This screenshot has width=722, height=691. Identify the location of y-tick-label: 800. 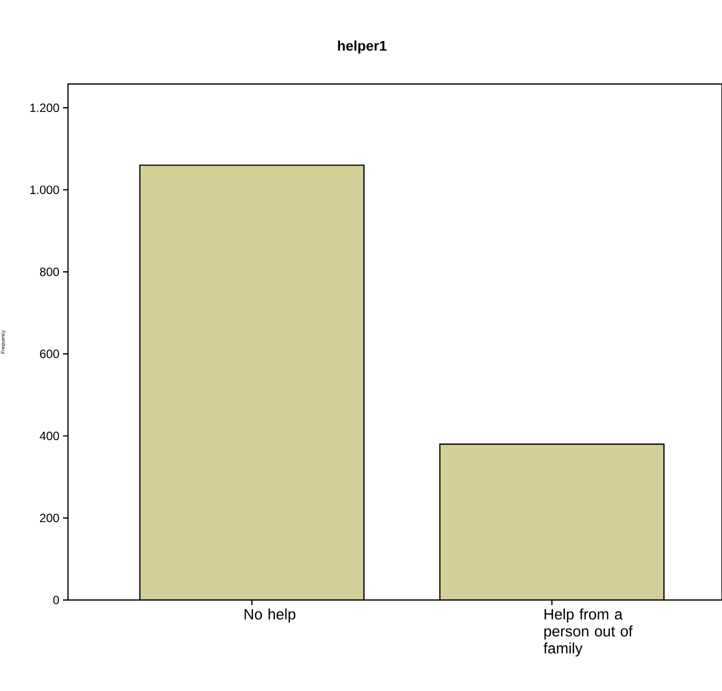
(50, 272).